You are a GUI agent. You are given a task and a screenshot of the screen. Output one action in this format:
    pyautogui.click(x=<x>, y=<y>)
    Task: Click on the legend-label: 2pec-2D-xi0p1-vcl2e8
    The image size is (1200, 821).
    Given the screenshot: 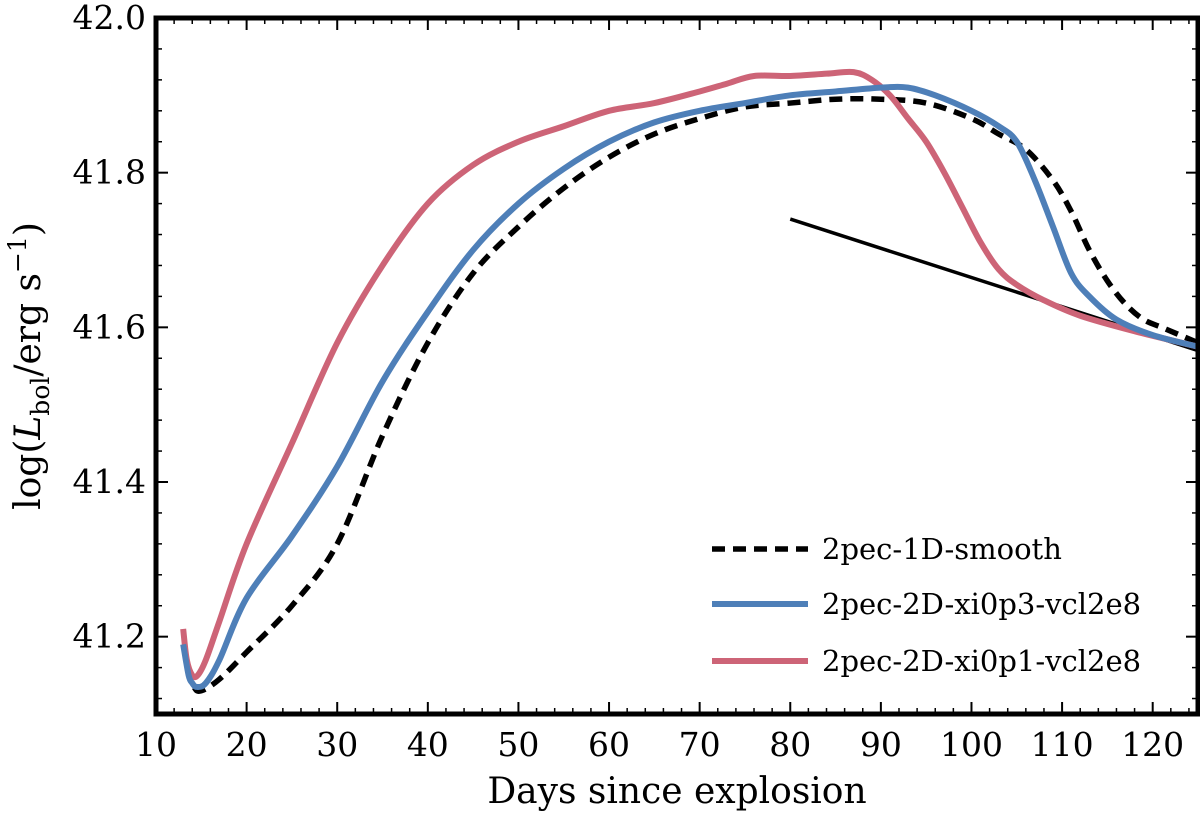 What is the action you would take?
    pyautogui.click(x=981, y=661)
    